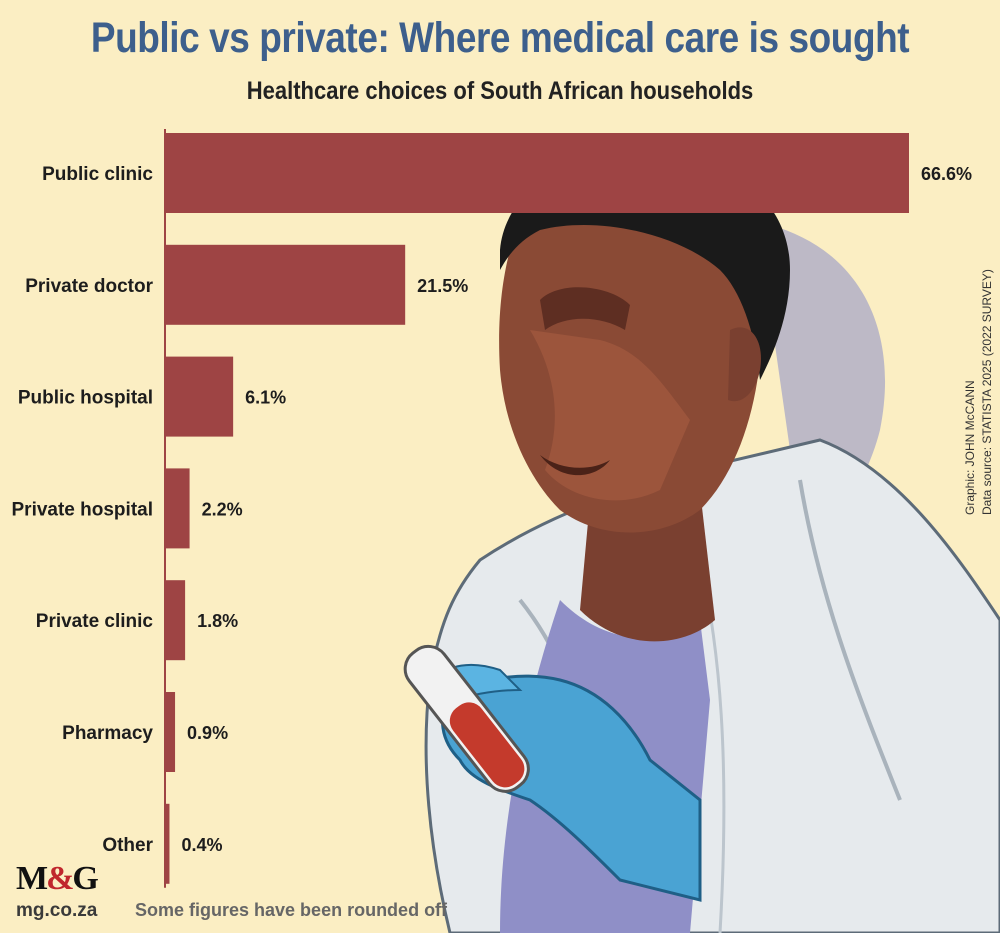 This screenshot has height=933, width=1000. Describe the element at coordinates (946, 174) in the screenshot. I see `value-label: 66.6%` at that location.